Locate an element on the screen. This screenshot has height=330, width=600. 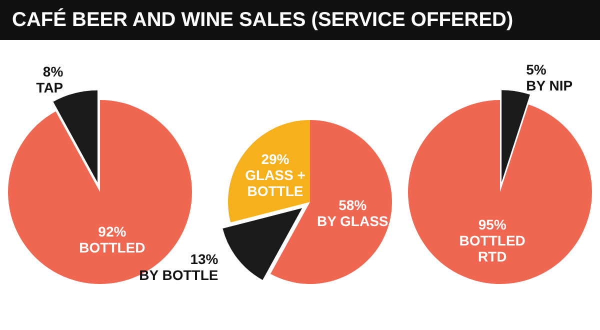
data-label: 13% is located at coordinates (204, 258).